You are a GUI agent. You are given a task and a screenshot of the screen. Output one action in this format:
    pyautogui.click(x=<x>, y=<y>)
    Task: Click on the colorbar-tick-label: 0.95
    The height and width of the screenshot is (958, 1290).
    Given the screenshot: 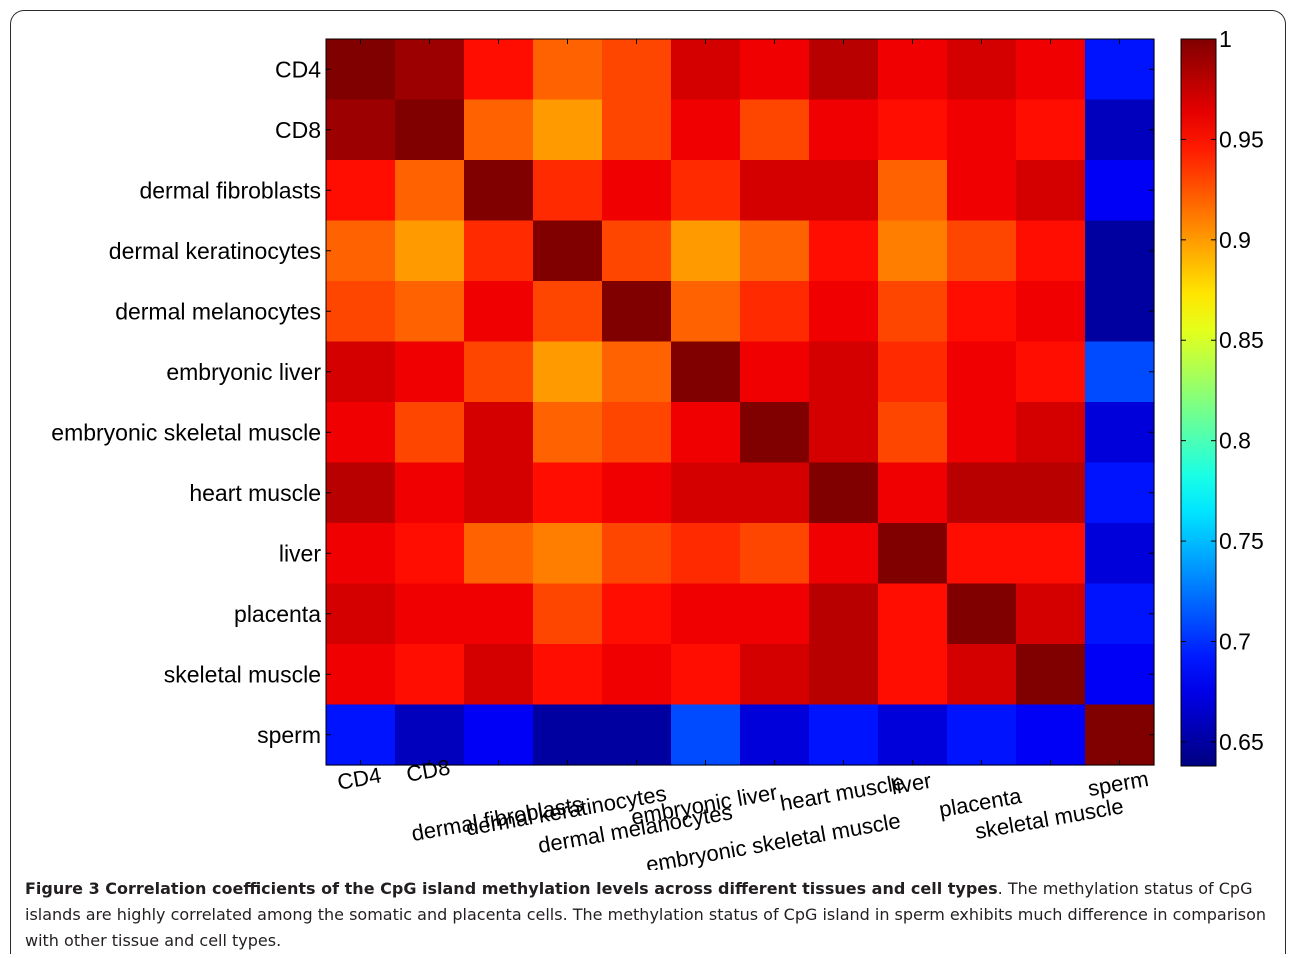 What is the action you would take?
    pyautogui.click(x=1241, y=139)
    